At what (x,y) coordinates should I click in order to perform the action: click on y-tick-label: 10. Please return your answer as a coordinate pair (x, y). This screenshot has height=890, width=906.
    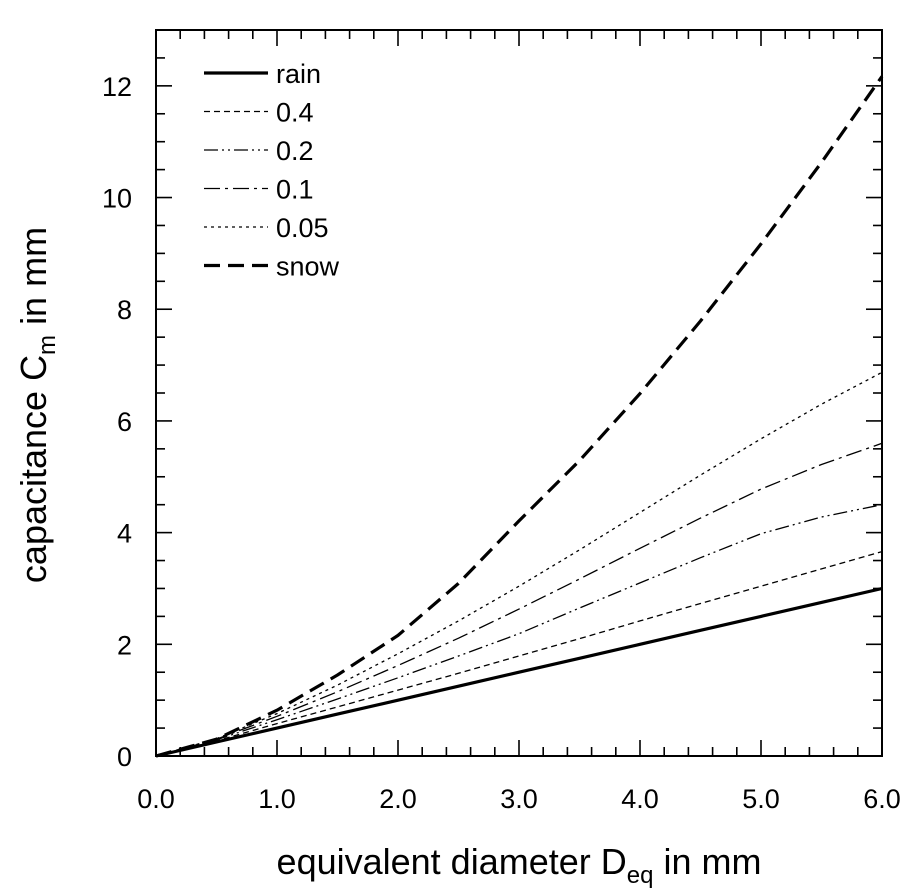
    Looking at the image, I should click on (117, 199).